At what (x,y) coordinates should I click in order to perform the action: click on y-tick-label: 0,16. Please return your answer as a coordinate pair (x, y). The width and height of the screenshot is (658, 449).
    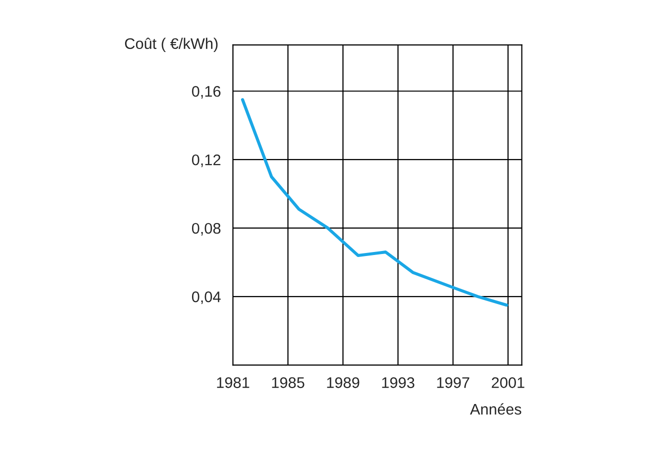
    Looking at the image, I should click on (206, 92).